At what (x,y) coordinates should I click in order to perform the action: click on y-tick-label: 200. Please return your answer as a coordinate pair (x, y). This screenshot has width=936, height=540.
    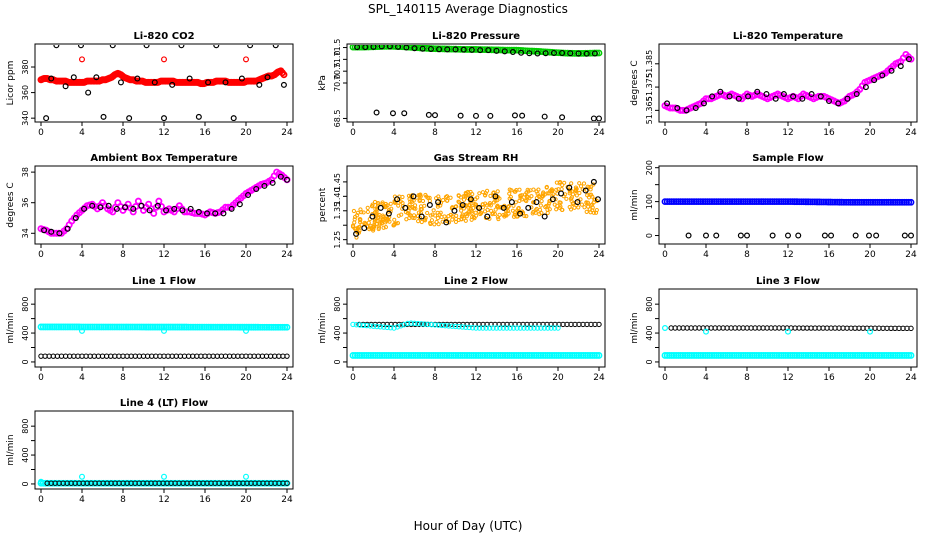
    Looking at the image, I should click on (649, 167).